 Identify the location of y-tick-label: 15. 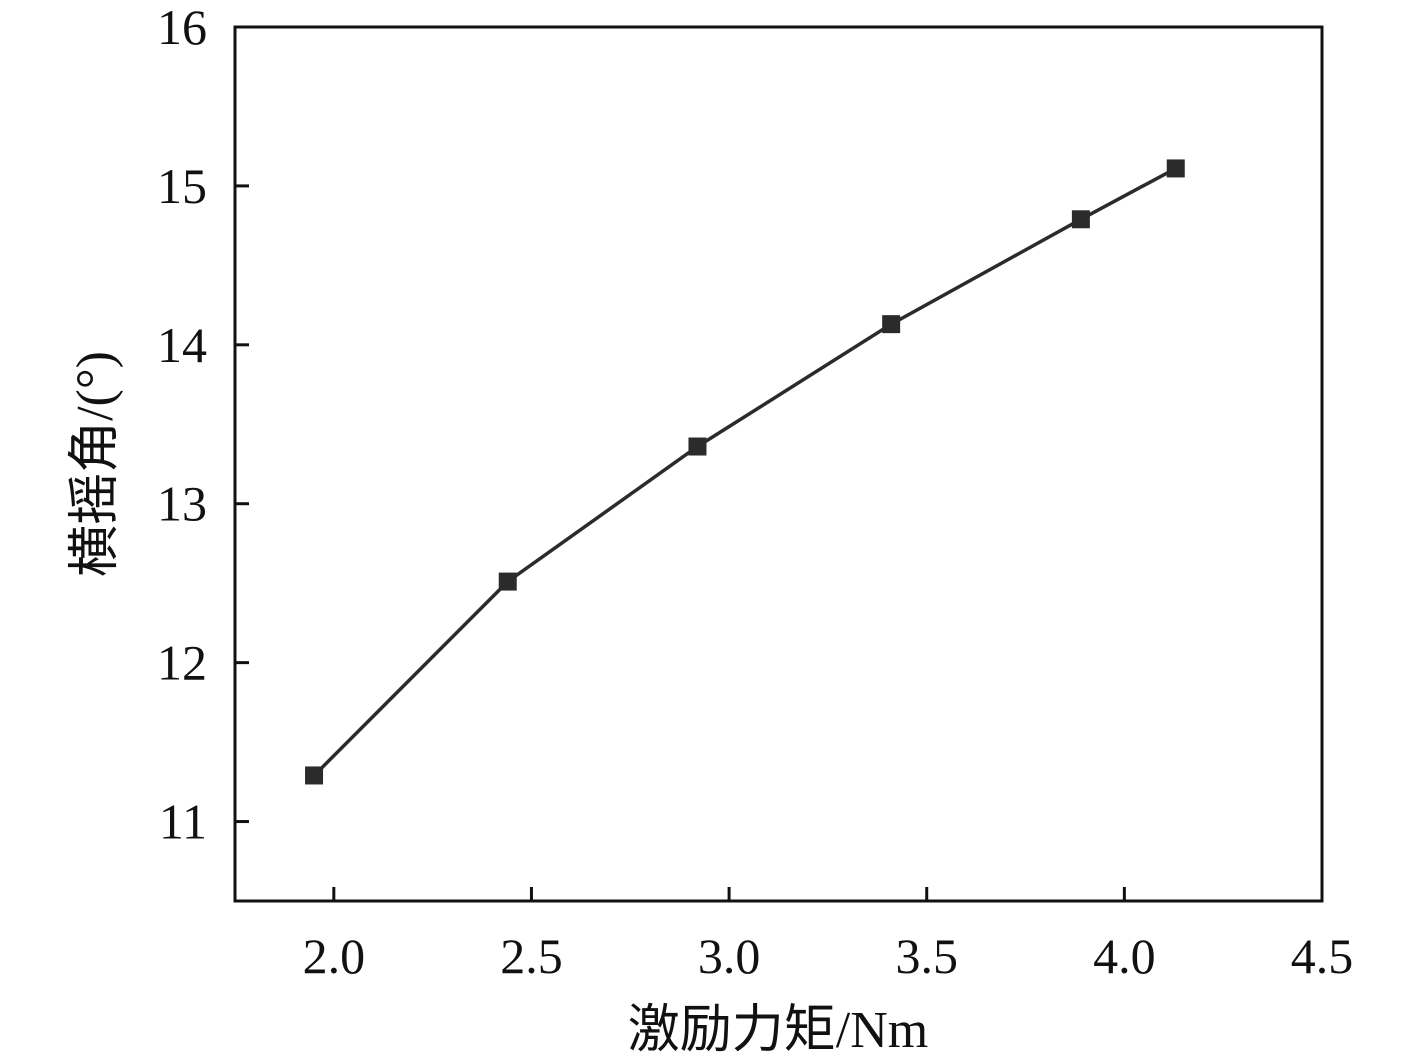
(182, 186).